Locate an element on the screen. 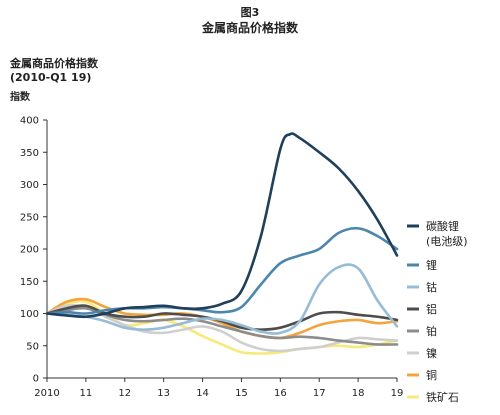  x-tick-label: 14 is located at coordinates (202, 393).